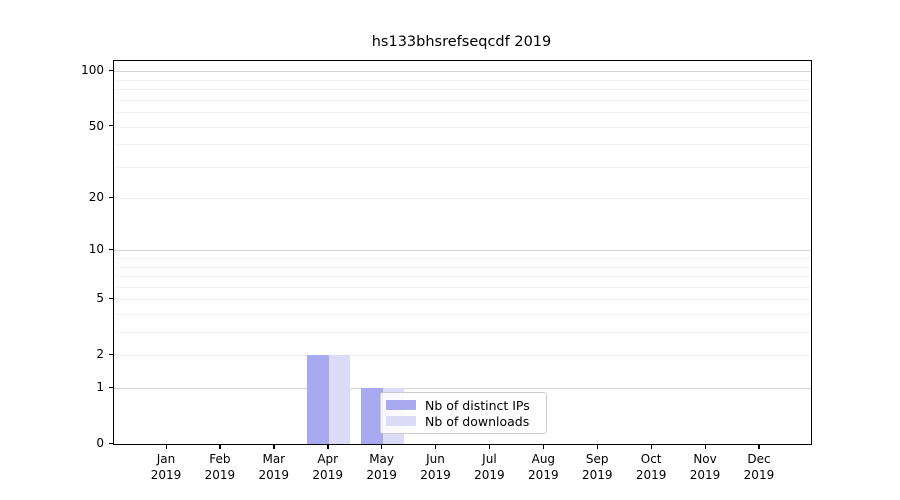 This screenshot has height=500, width=900. I want to click on x-tick-label-nov: Nov 2019, so click(705, 467).